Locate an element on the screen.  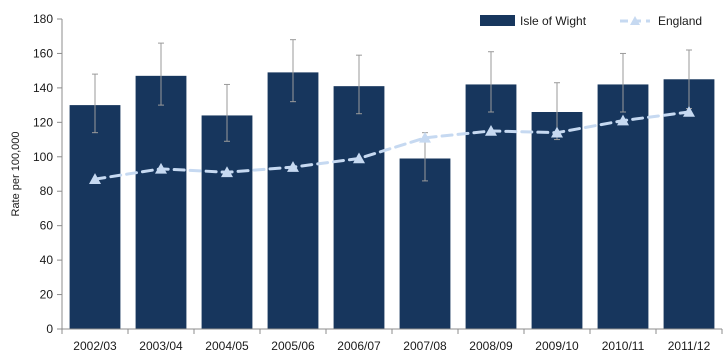
x-tick-label: 2005/06 is located at coordinates (293, 346).